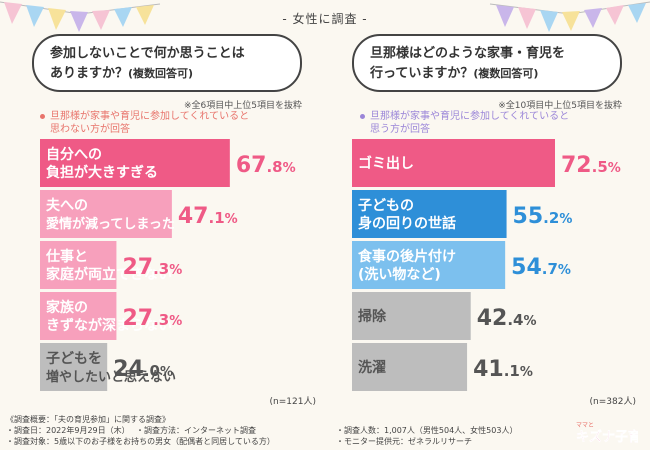  What do you see at coordinates (495, 123) in the screenshot?
I see `respondent-criteria: 旦那様が家事や育児に参加してくれていると 思う方が回答` at bounding box center [495, 123].